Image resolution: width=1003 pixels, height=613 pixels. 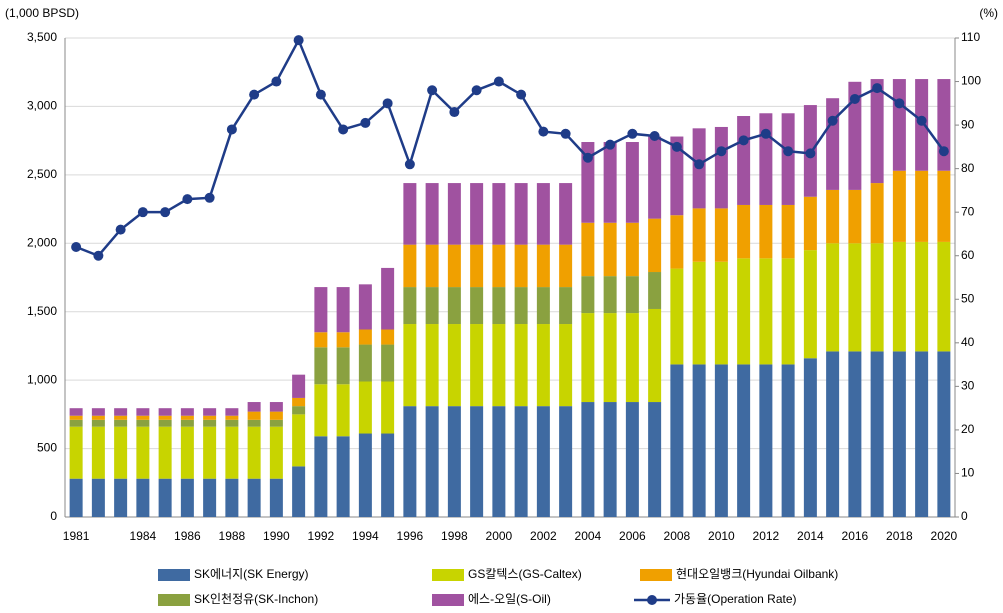 I want to click on legend-label: SK에너지(SK Energy), so click(x=251, y=574).